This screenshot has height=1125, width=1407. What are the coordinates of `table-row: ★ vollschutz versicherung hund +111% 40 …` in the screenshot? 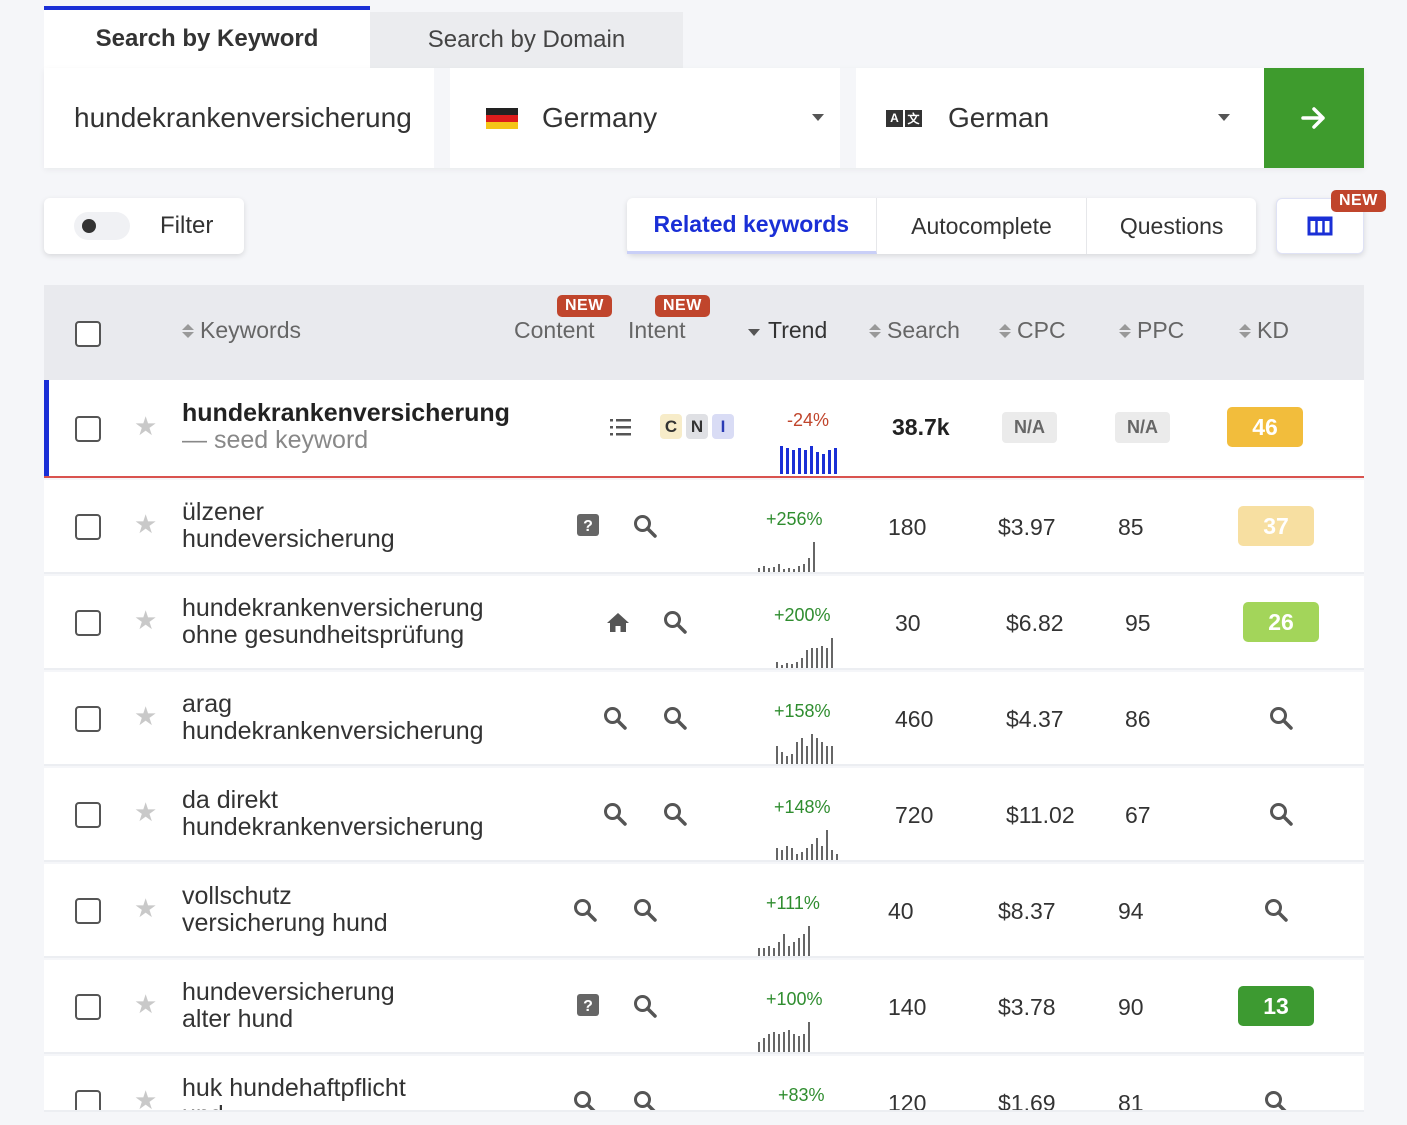 It's located at (704, 911).